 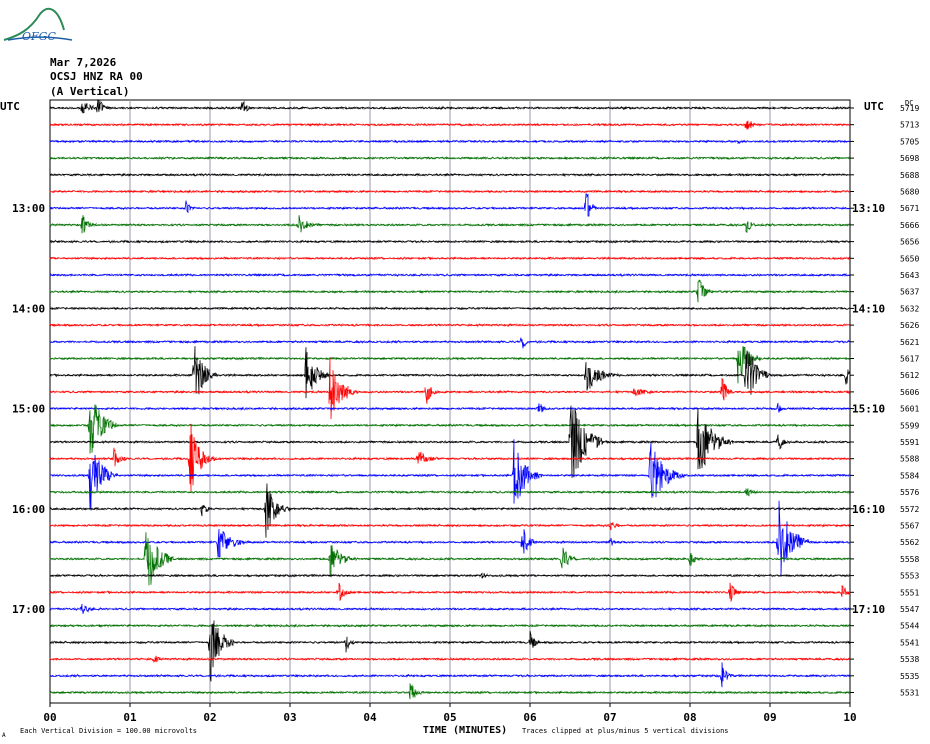 I want to click on axis-title-left: UTC, so click(x=10, y=106).